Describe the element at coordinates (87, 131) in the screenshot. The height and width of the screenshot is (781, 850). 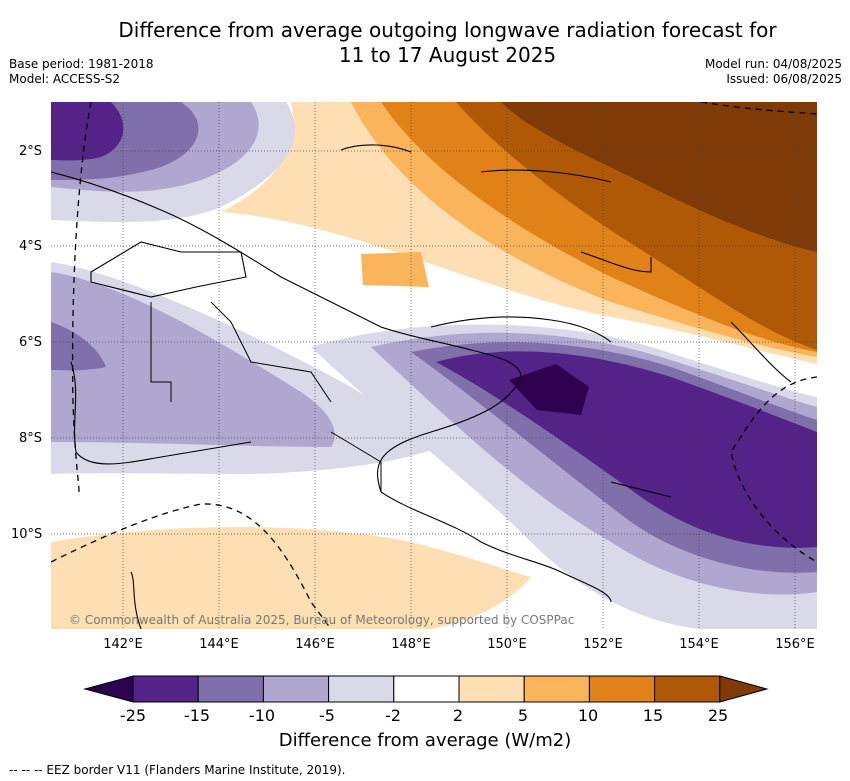
I see `west-purple-dark` at that location.